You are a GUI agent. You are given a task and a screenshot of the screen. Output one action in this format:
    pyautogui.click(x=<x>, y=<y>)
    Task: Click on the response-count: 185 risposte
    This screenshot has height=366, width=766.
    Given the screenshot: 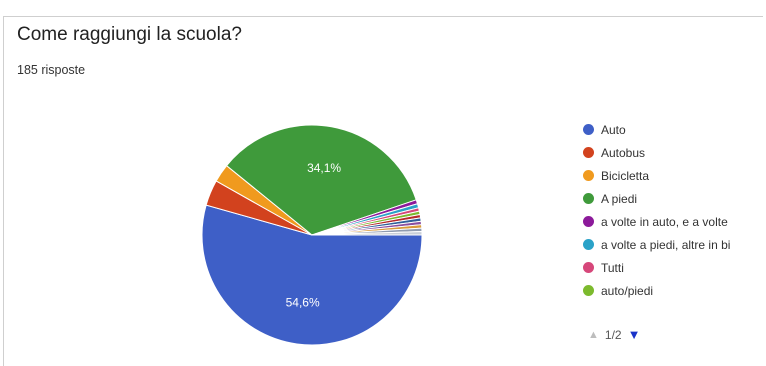 What is the action you would take?
    pyautogui.click(x=51, y=70)
    